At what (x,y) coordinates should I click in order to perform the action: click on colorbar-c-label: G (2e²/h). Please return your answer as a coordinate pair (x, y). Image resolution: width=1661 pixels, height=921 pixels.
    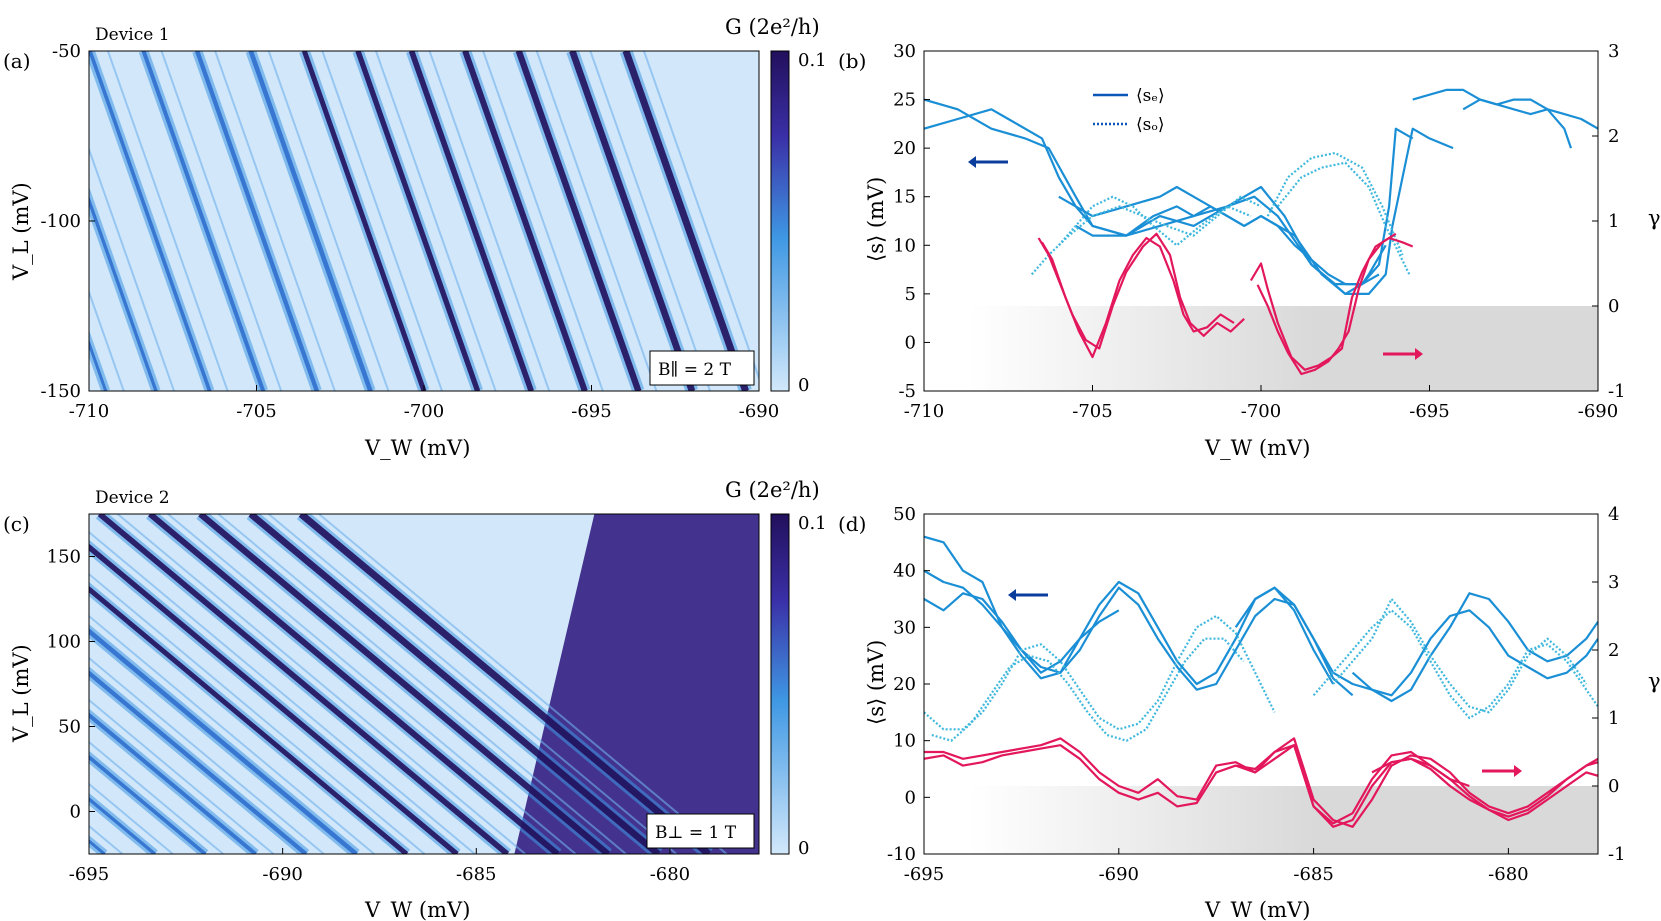
    Looking at the image, I should click on (772, 490).